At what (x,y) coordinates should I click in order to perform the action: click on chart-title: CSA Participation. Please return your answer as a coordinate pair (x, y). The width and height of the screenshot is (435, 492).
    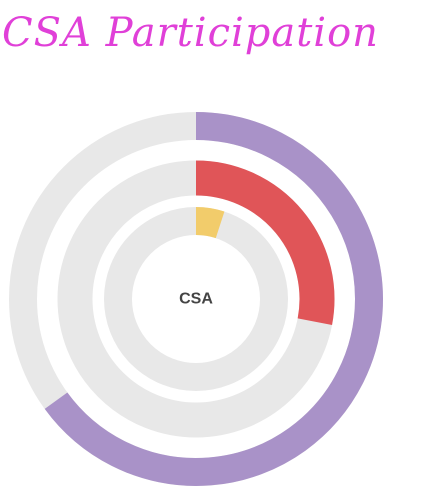
    Looking at the image, I should click on (190, 33).